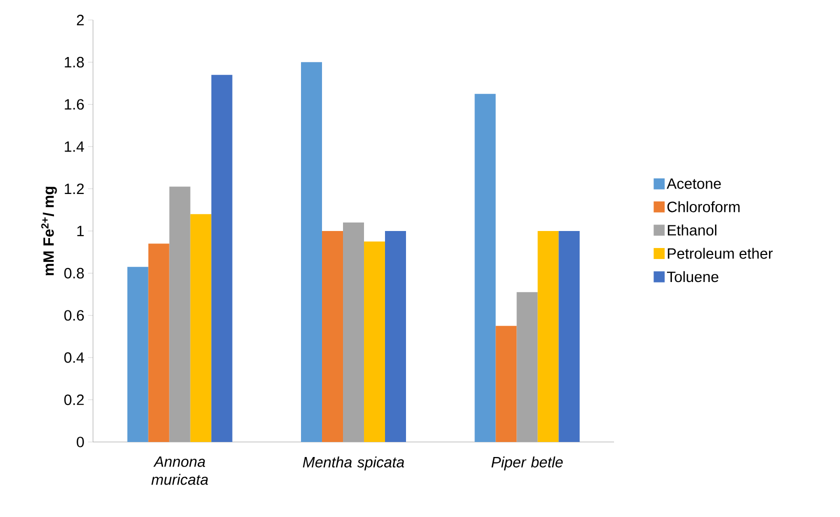  Describe the element at coordinates (74, 146) in the screenshot. I see `y-tick-label: 1.4` at that location.